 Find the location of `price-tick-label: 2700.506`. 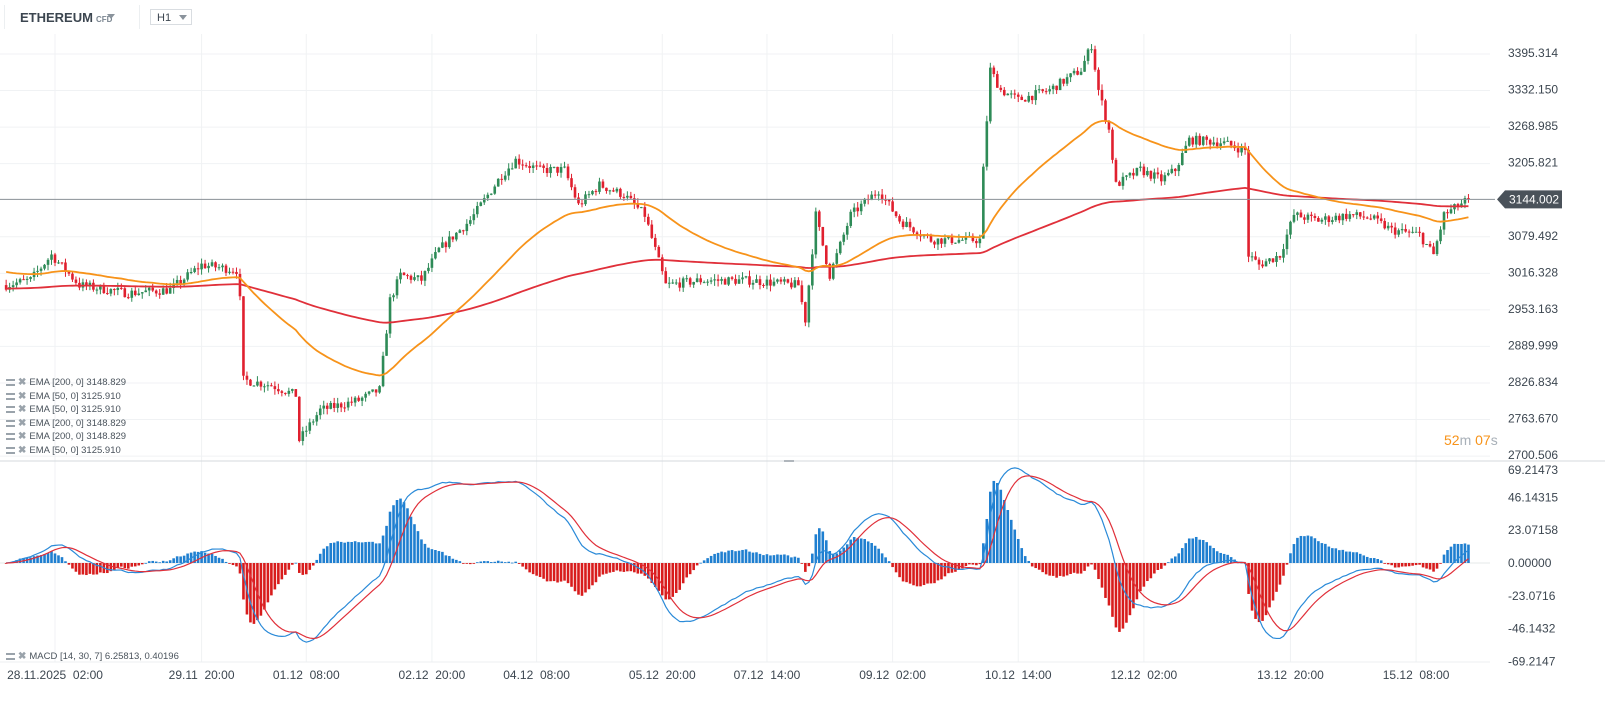

price-tick-label: 2700.506 is located at coordinates (1533, 455).